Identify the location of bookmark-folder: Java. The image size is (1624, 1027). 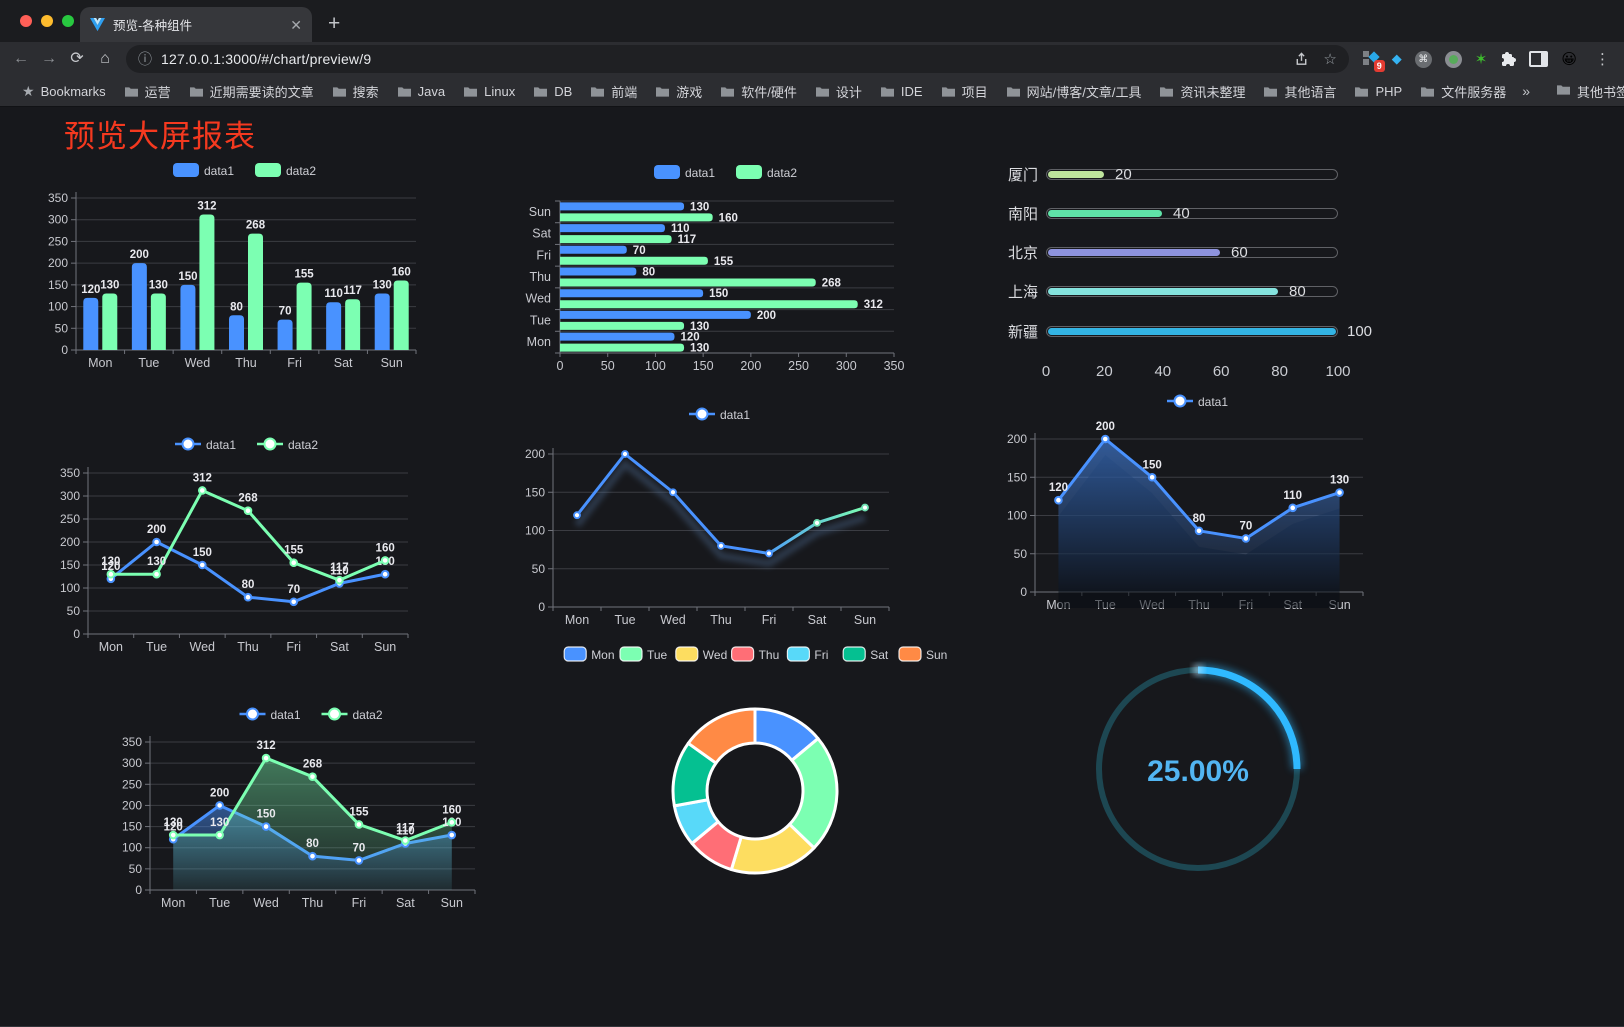
(421, 91).